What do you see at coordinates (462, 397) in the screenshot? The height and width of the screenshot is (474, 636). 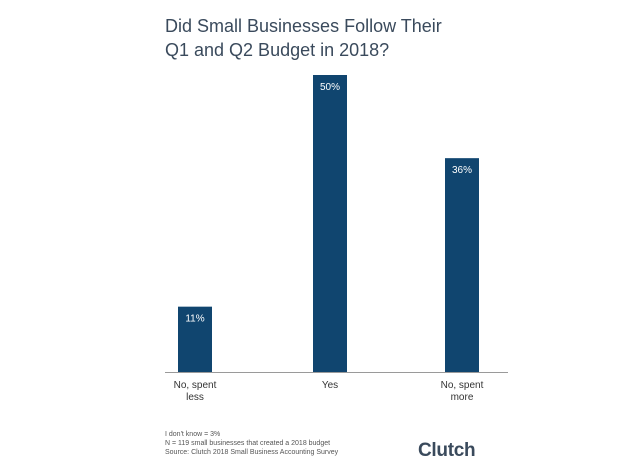 I see `category-label-2-line-1: more` at bounding box center [462, 397].